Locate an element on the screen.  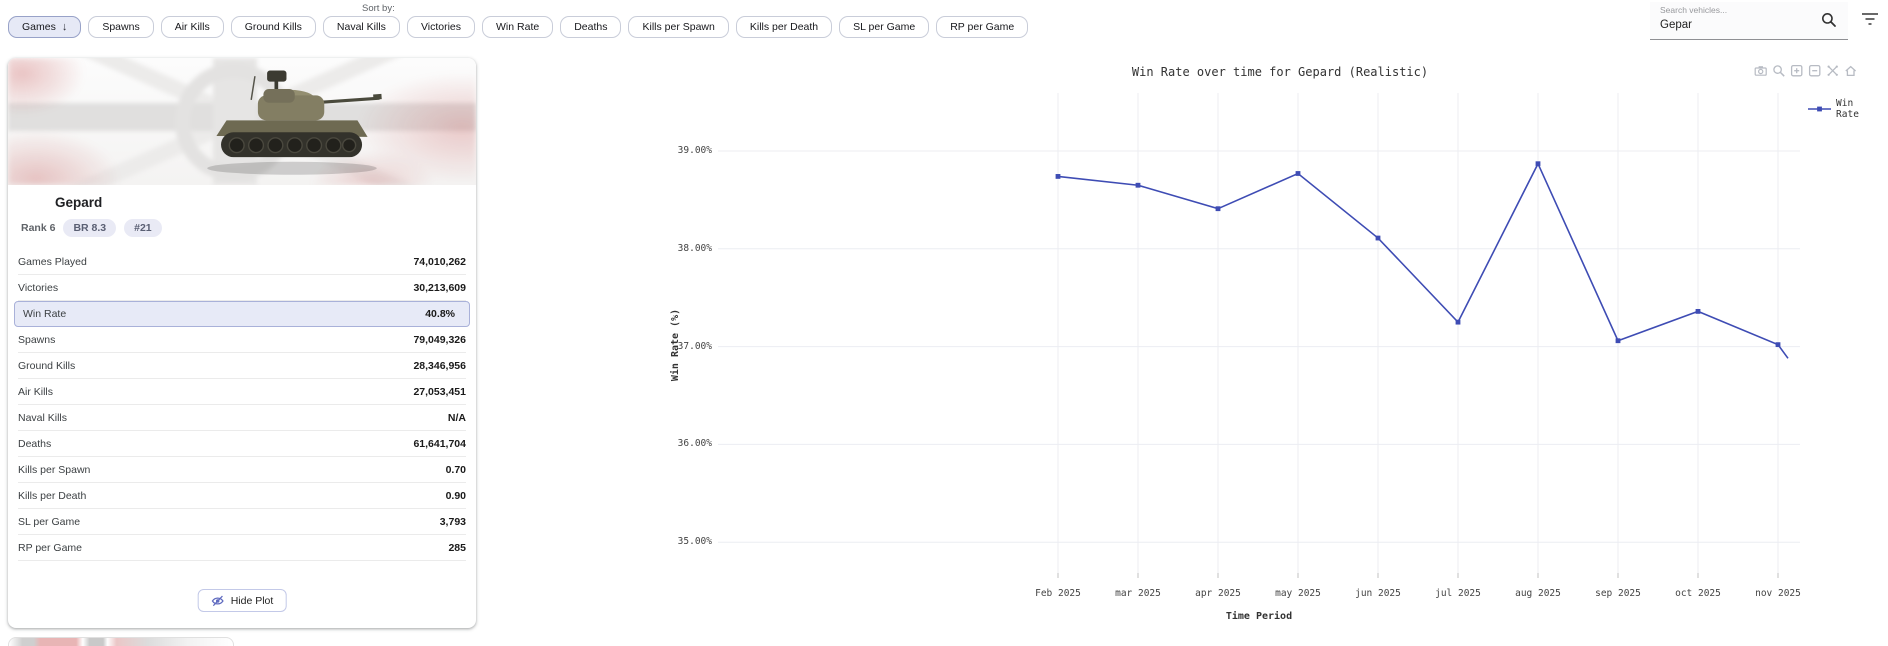
stat-label: Deaths is located at coordinates (35, 443).